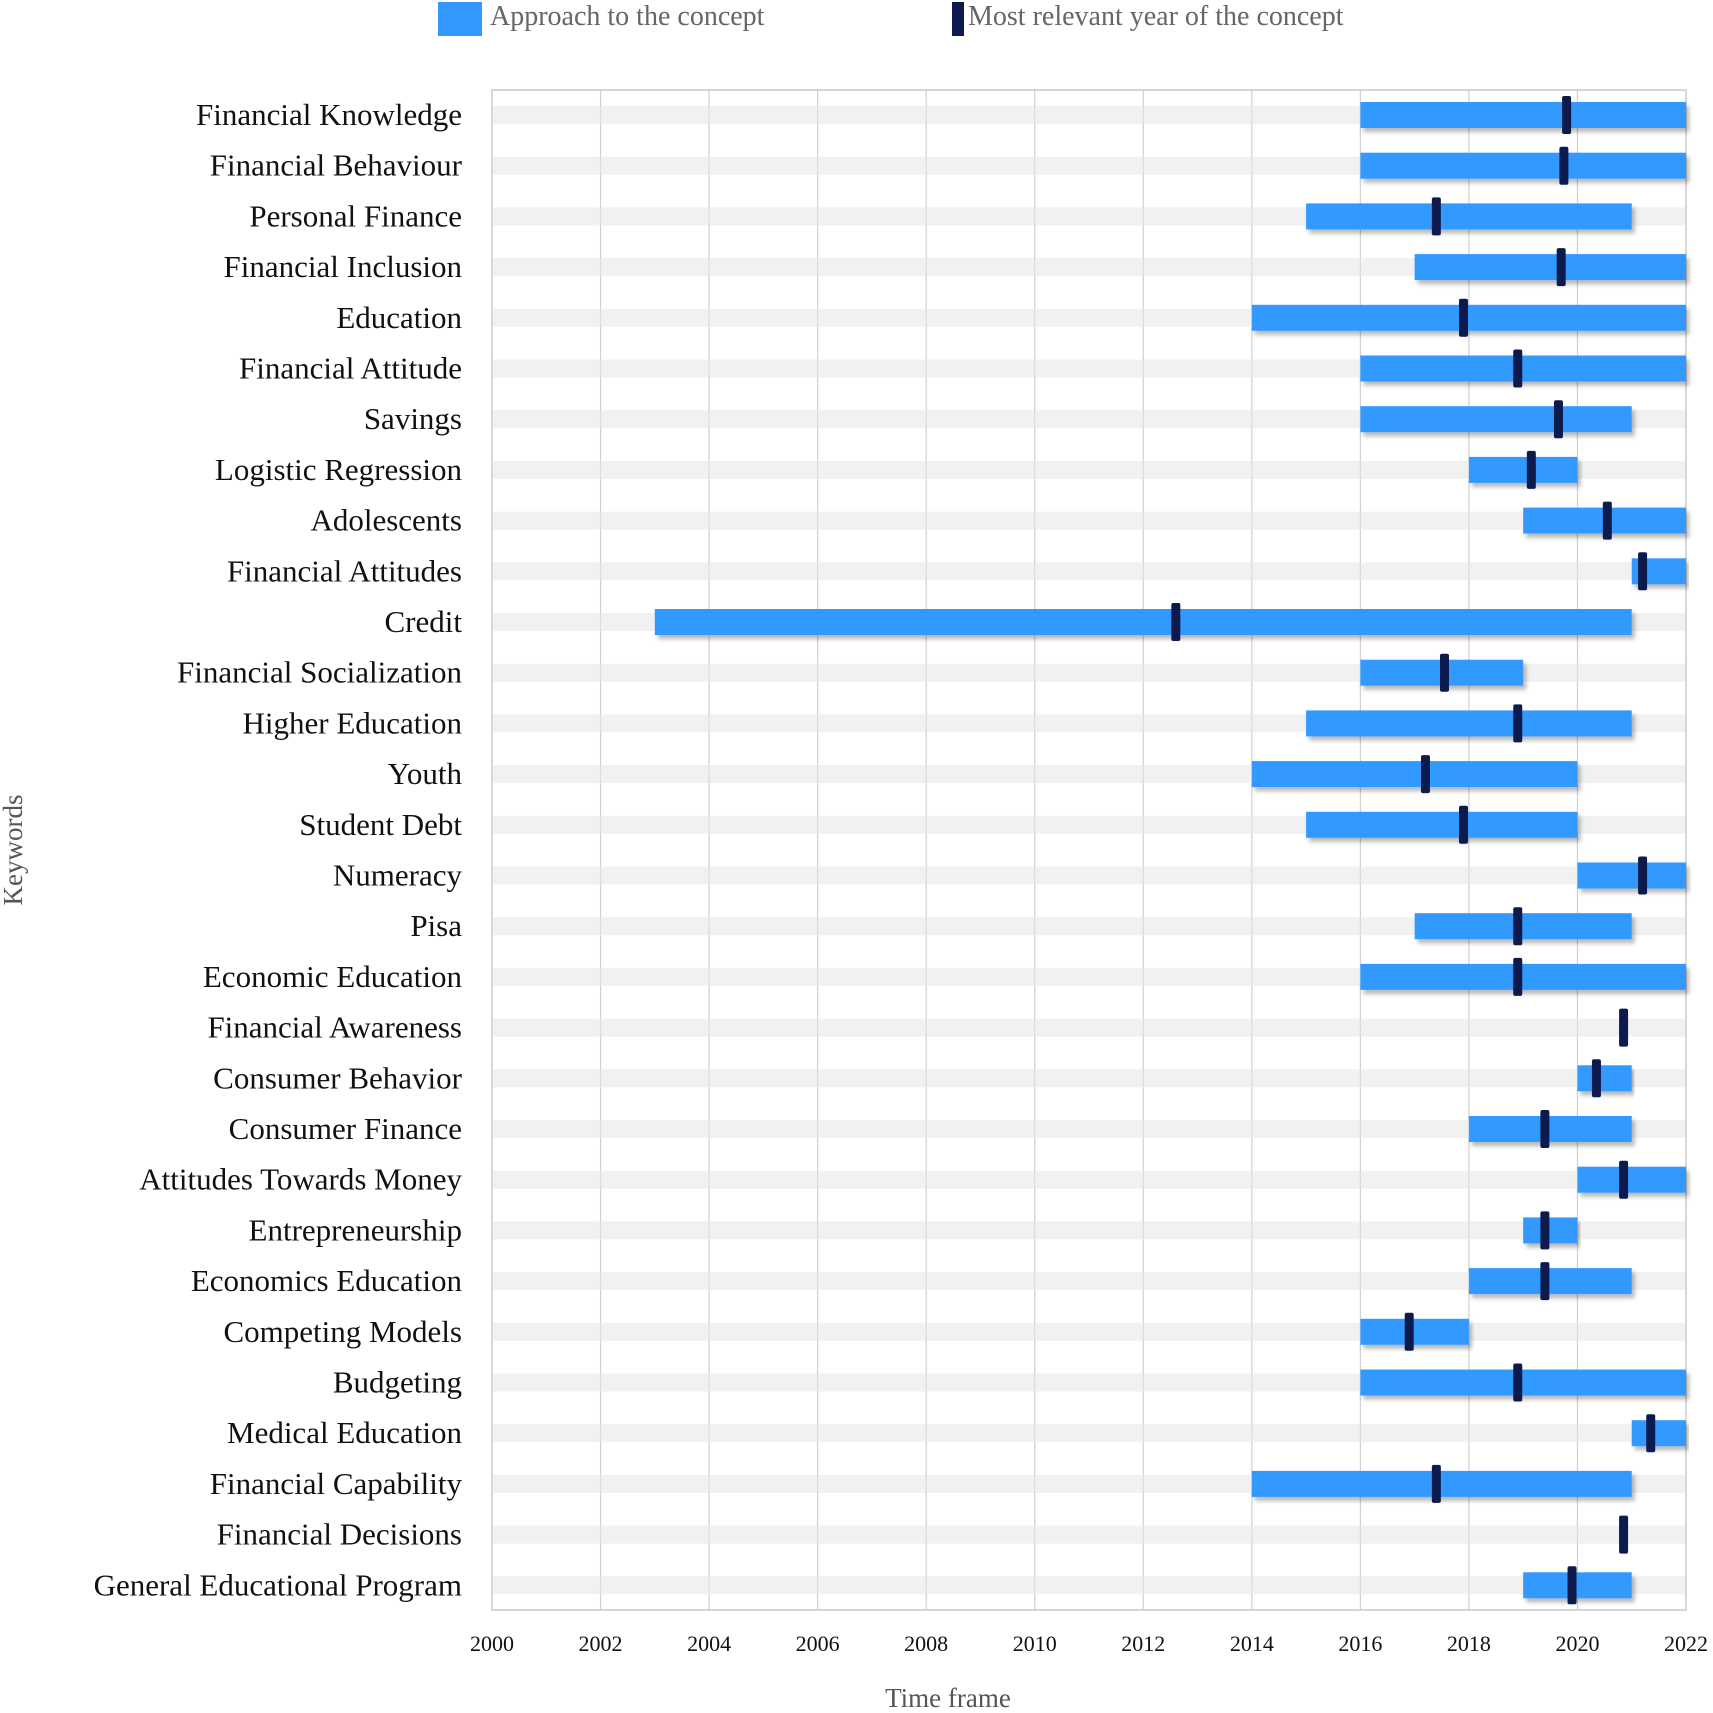 The image size is (1713, 1713). Describe the element at coordinates (397, 1382) in the screenshot. I see `keyword-label: Budgeting` at that location.